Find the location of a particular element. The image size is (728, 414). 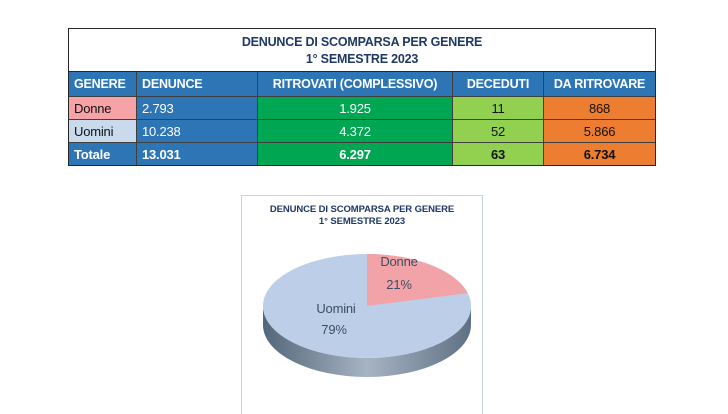

table-cell-da-ritrovare: 868 is located at coordinates (599, 108).